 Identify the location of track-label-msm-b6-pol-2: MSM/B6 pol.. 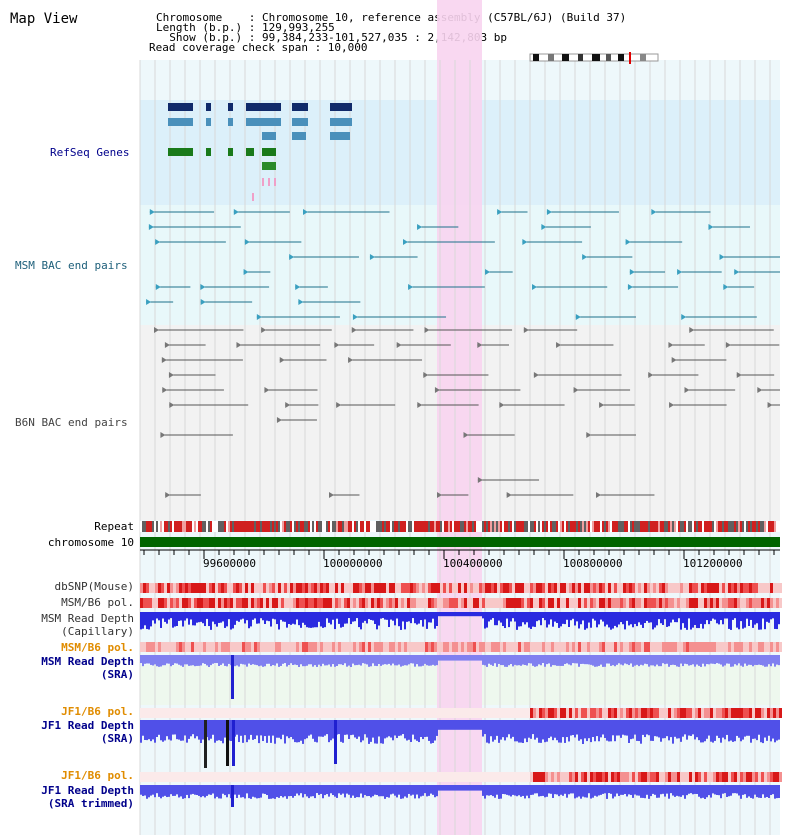
(97, 647).